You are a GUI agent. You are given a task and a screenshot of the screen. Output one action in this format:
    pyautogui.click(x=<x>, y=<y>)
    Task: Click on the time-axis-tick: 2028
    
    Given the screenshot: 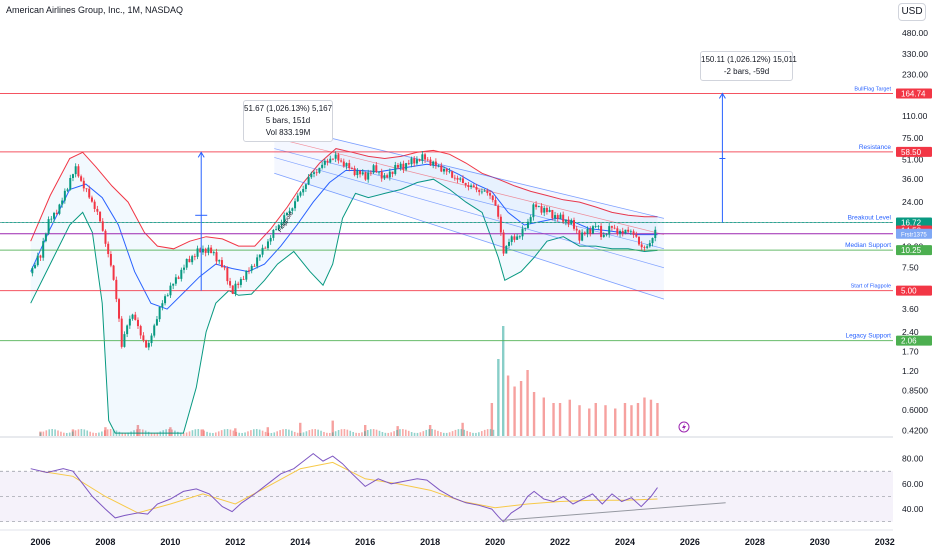 What is the action you would take?
    pyautogui.click(x=755, y=542)
    